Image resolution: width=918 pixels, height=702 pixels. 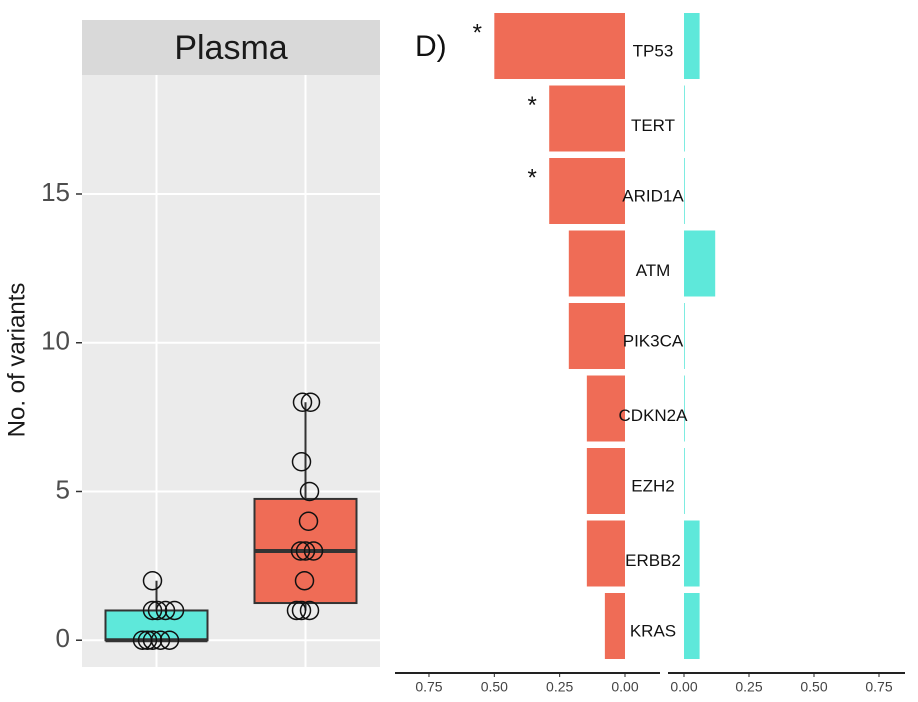 I want to click on panel-label: D), so click(x=431, y=46).